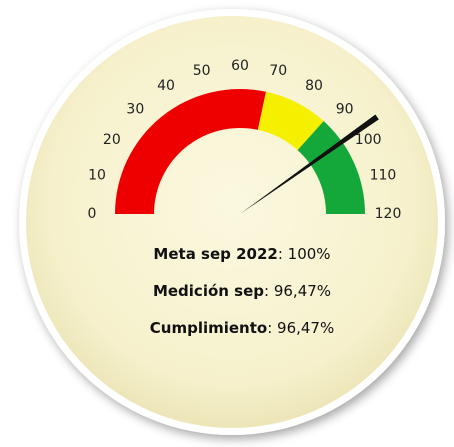 Image resolution: width=454 pixels, height=447 pixels. I want to click on tick-label: 30, so click(135, 109).